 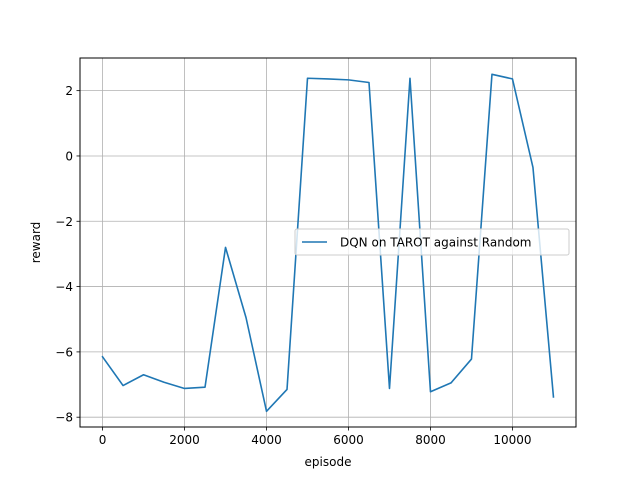 I want to click on x-tick-label: 2000, so click(x=184, y=440).